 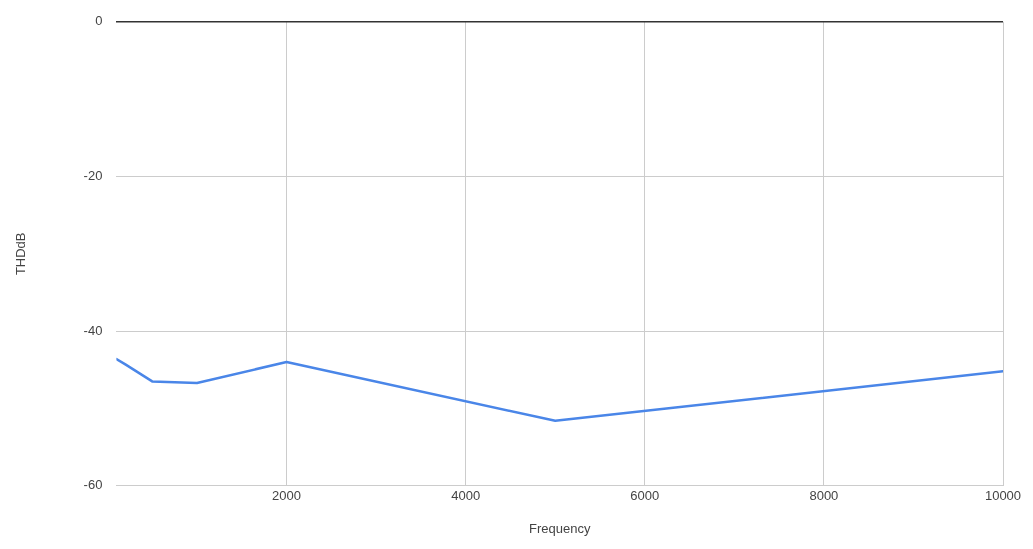 What do you see at coordinates (1003, 496) in the screenshot?
I see `x-tick-label: 10000` at bounding box center [1003, 496].